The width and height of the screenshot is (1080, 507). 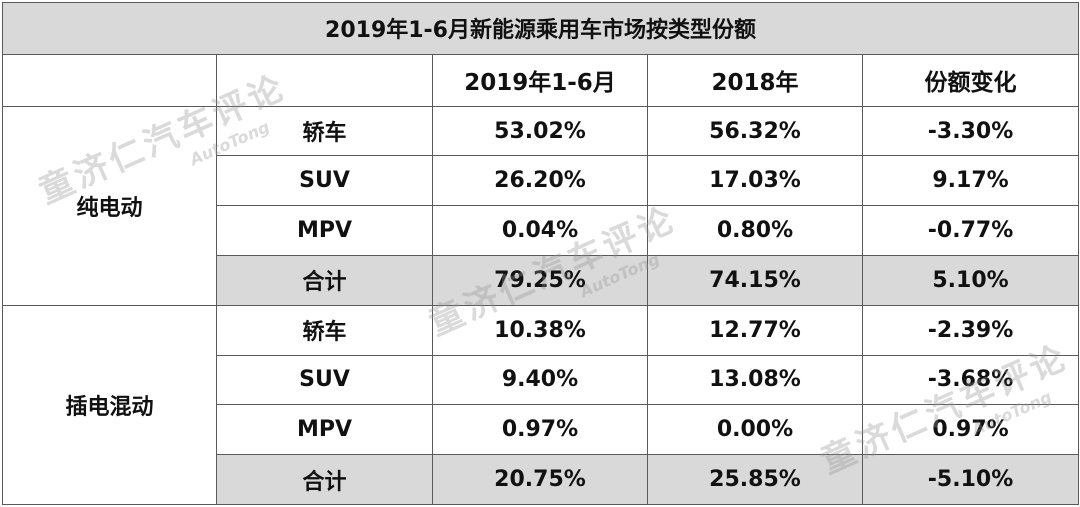 What do you see at coordinates (540, 80) in the screenshot?
I see `header-2019: 2019年1-6月` at bounding box center [540, 80].